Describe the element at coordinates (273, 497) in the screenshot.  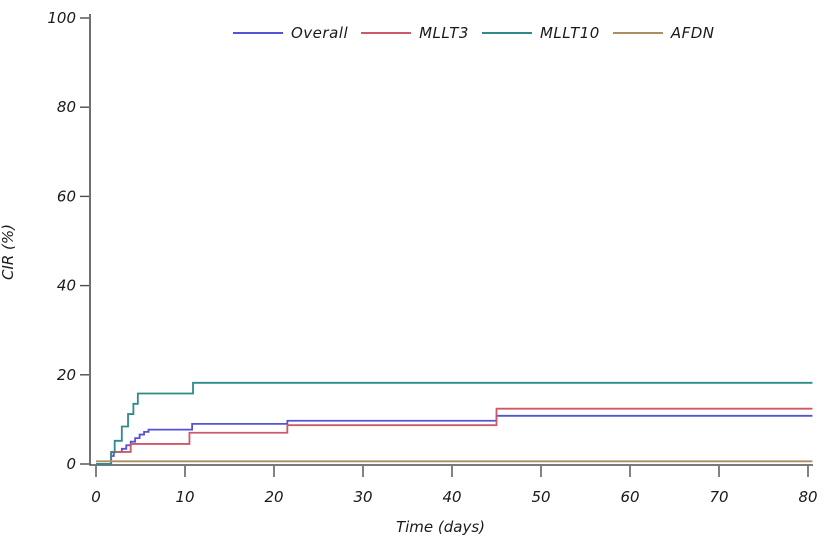
I see `x-tick-label: 20` at that location.